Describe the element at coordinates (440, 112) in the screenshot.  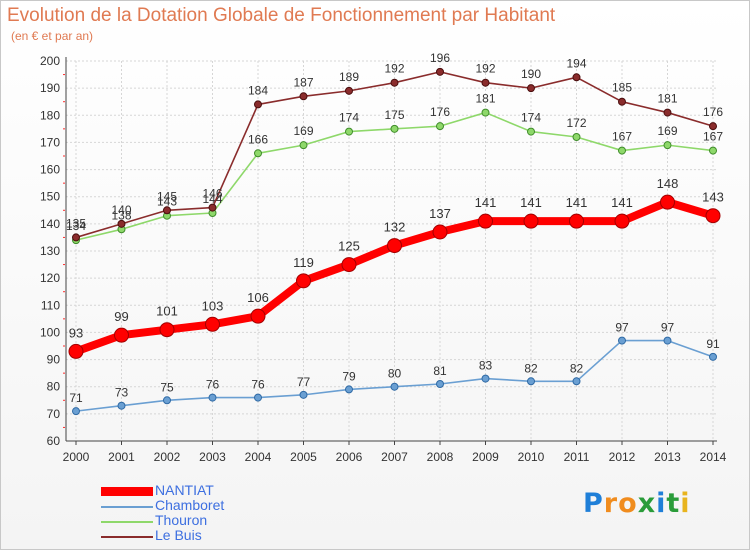
I see `data-label-thouron: 176` at that location.